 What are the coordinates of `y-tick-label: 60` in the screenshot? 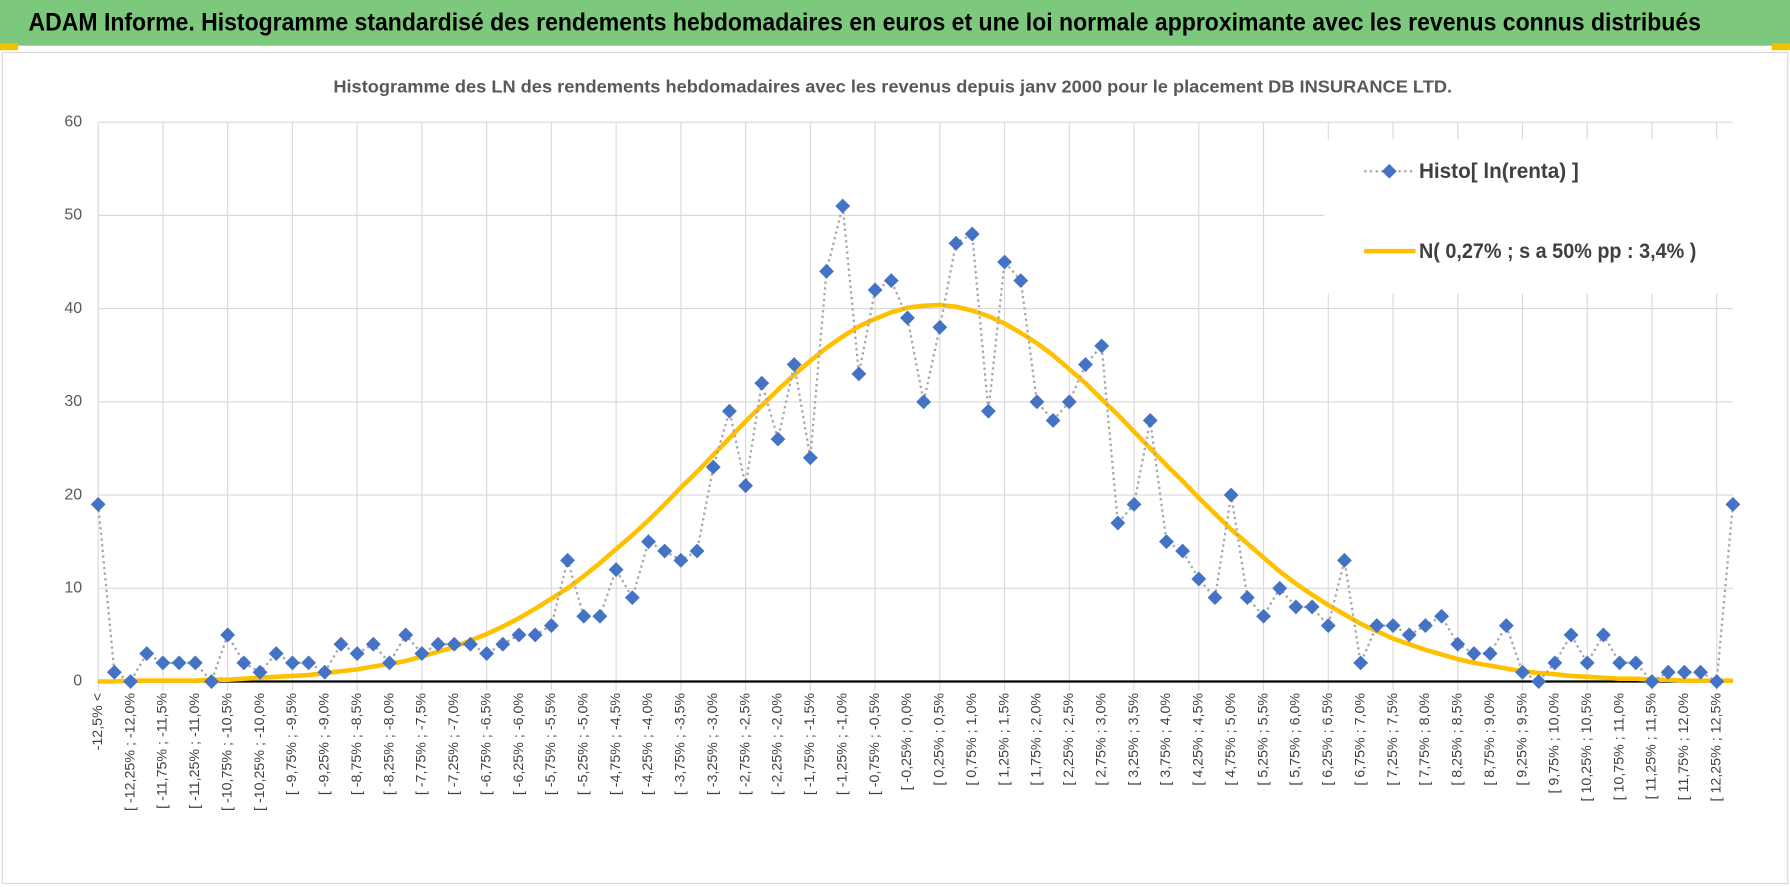 It's located at (73, 121).